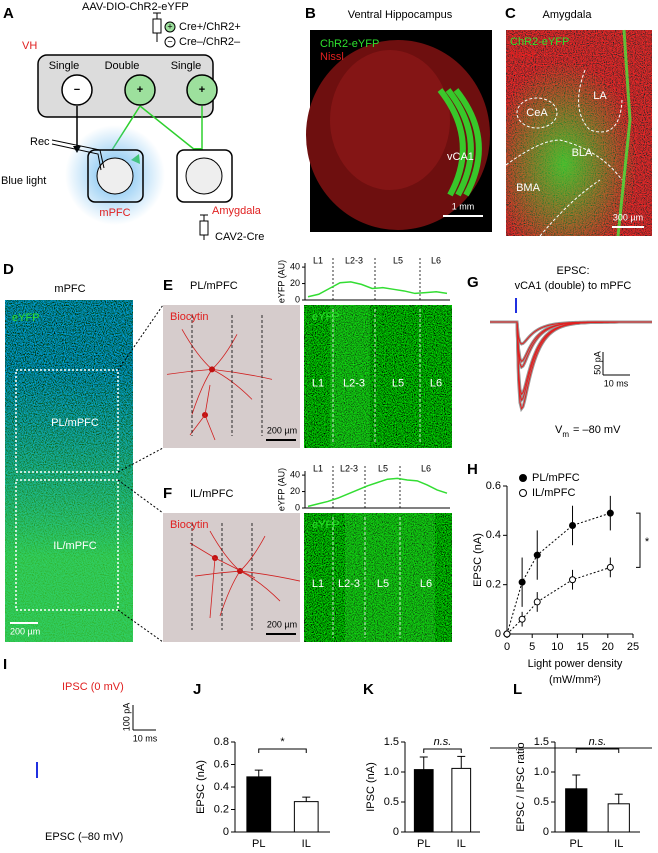 The width and height of the screenshot is (658, 853). I want to click on panel-letter: G, so click(473, 282).